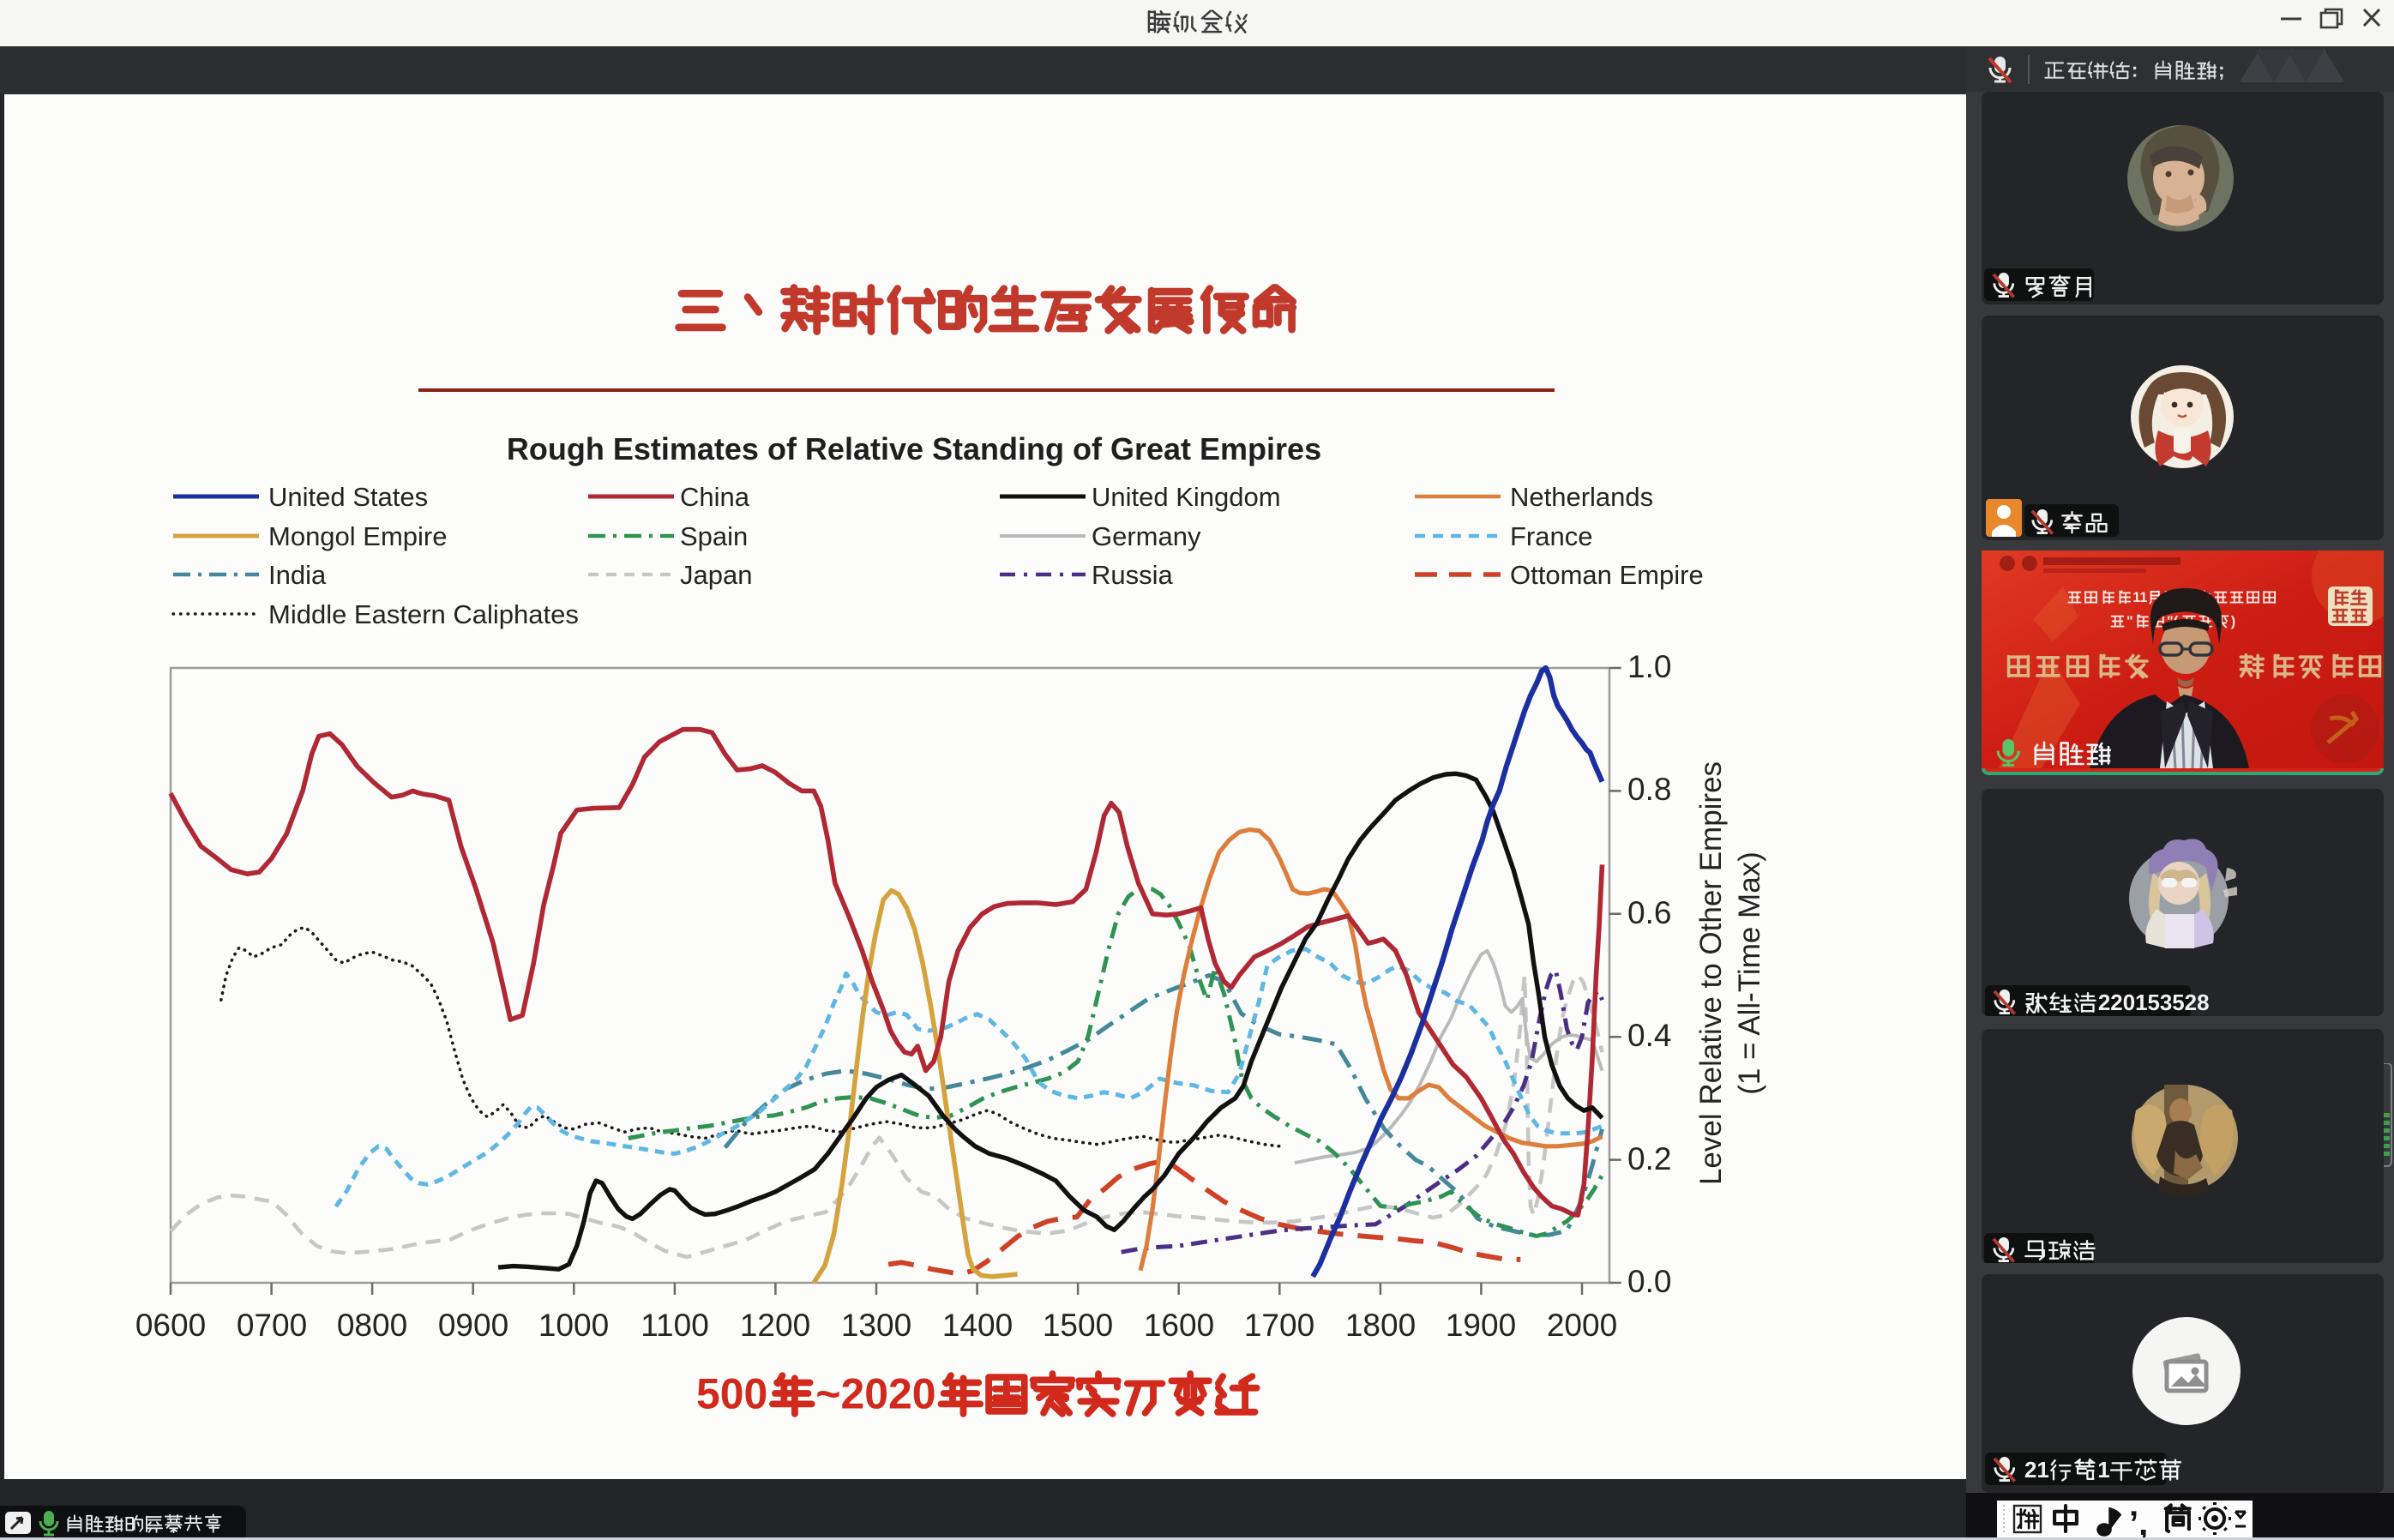 The image size is (2394, 1540). I want to click on svg-text: Mongol Empire, so click(357, 536).